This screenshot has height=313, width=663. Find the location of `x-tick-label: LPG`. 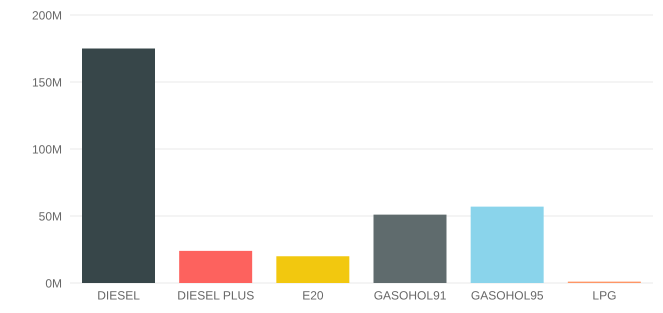

x-tick-label: LPG is located at coordinates (604, 295).